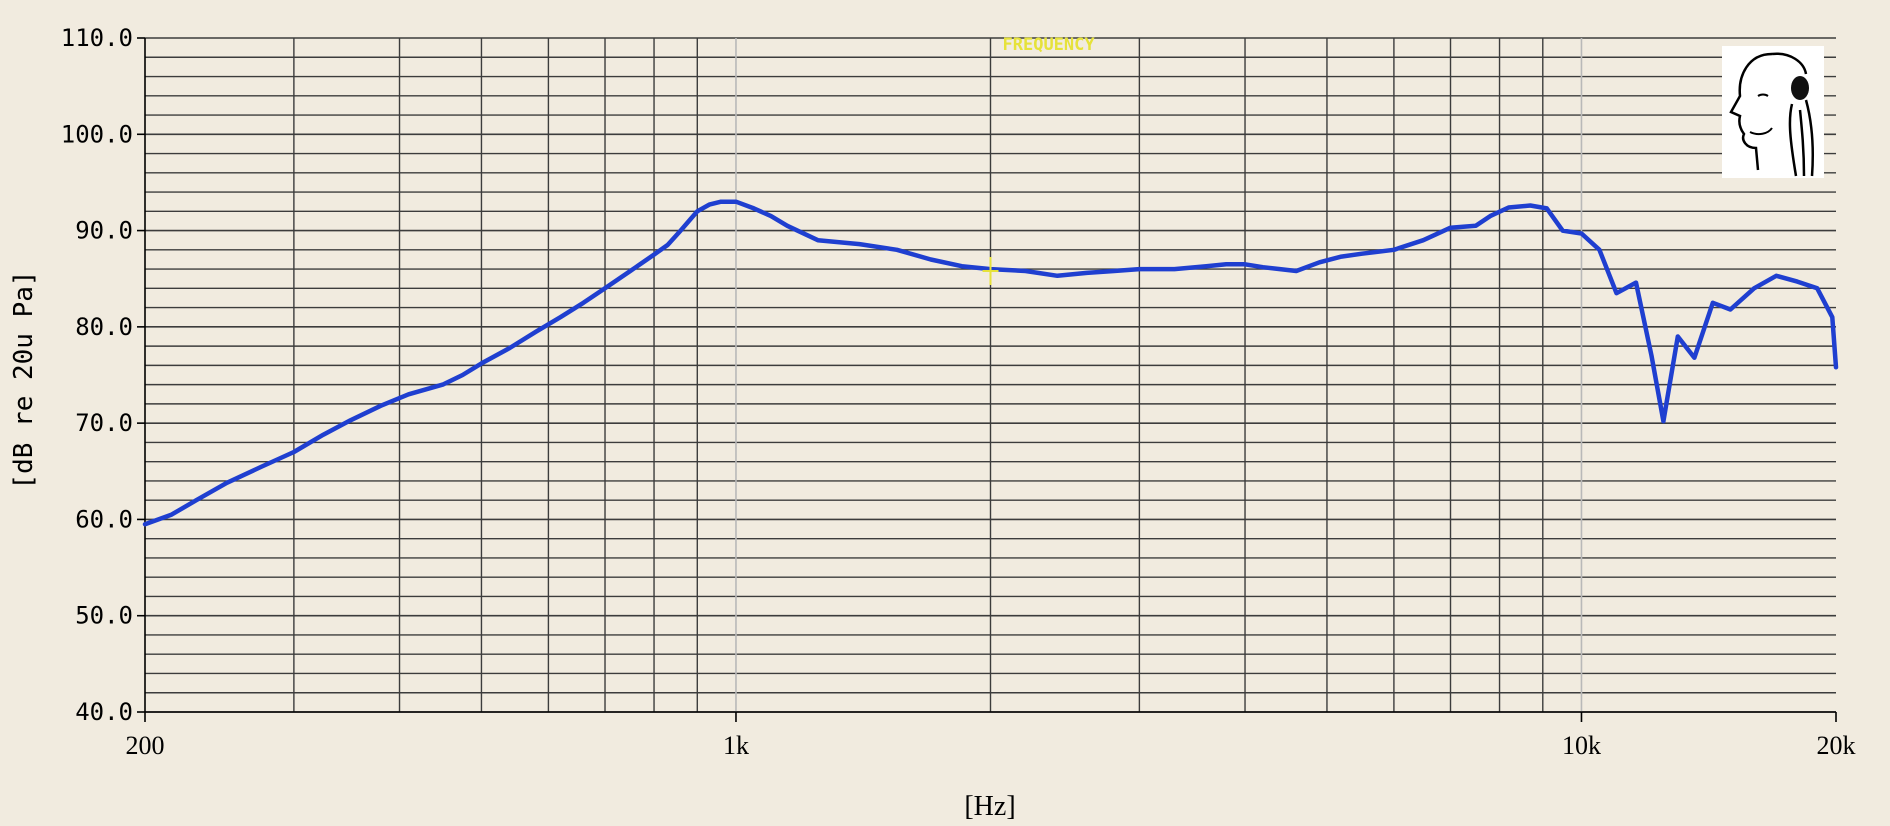 The height and width of the screenshot is (826, 1890). What do you see at coordinates (1763, 95) in the screenshot?
I see `eye` at bounding box center [1763, 95].